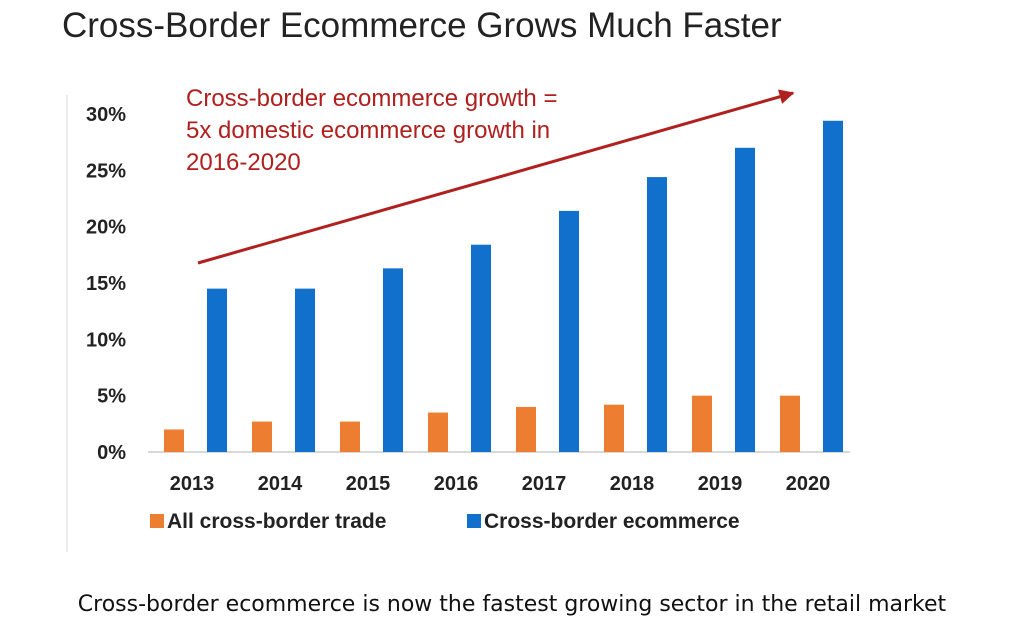 The height and width of the screenshot is (643, 1024). What do you see at coordinates (280, 484) in the screenshot?
I see `x-tick-label: 2014` at bounding box center [280, 484].